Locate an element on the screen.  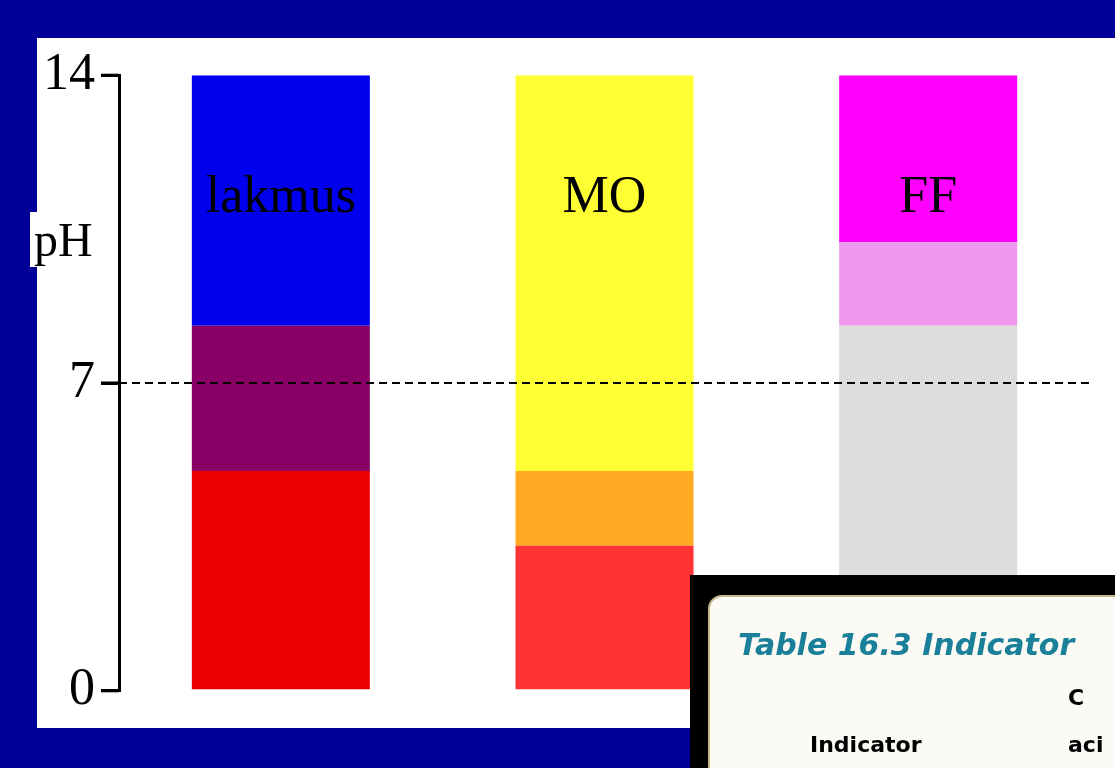
table-picture: Table 16.3 Indicator C Indicator aci is located at coordinates (902, 671).